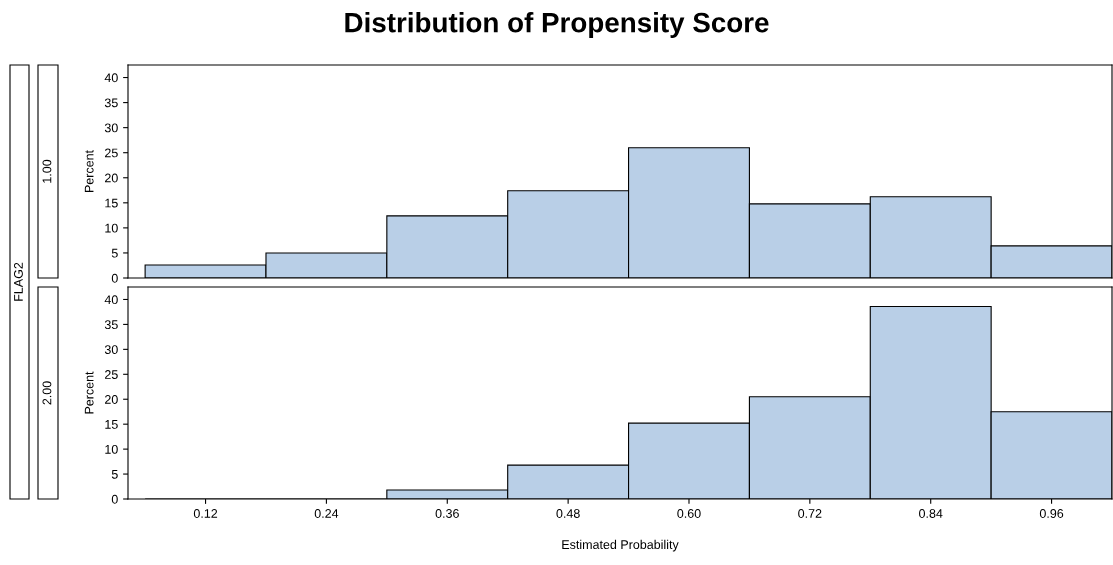 The image size is (1113, 565). Describe the element at coordinates (810, 513) in the screenshot. I see `x-tick-label: 0.72` at that location.